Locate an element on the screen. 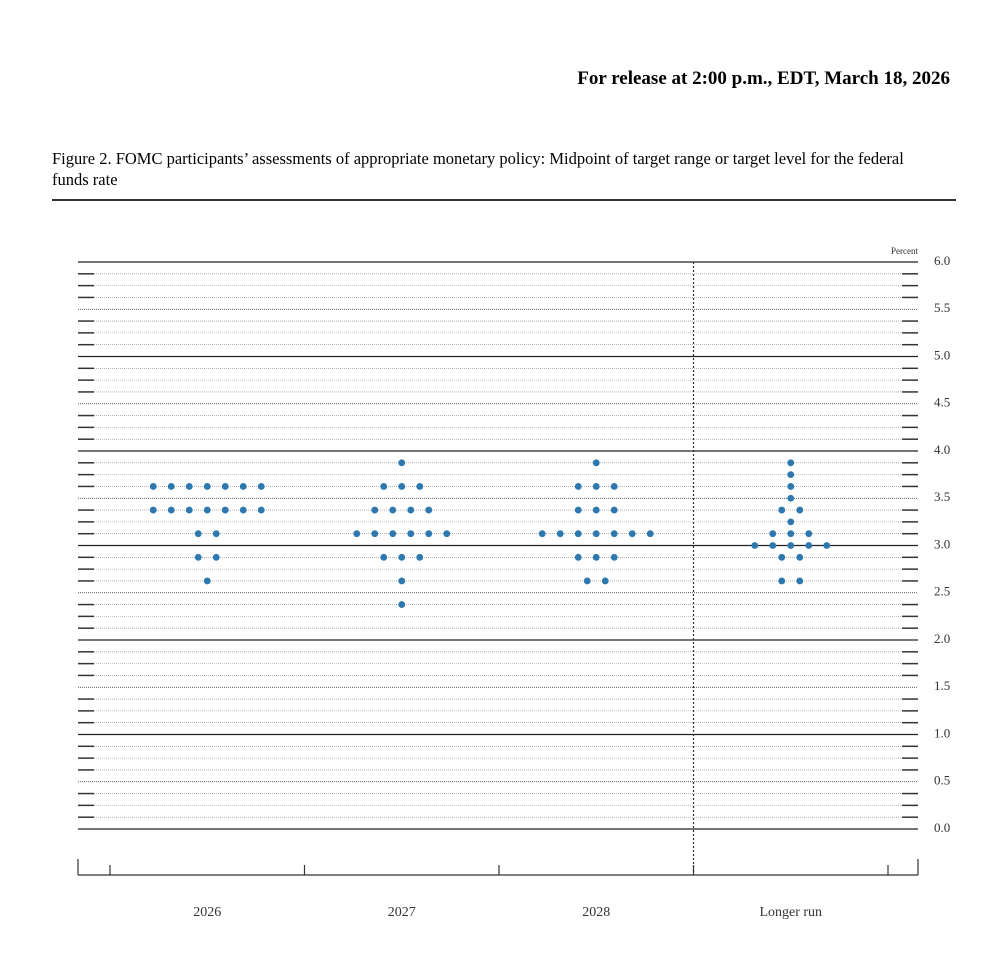  y-tick-label: 0.0 is located at coordinates (942, 827).